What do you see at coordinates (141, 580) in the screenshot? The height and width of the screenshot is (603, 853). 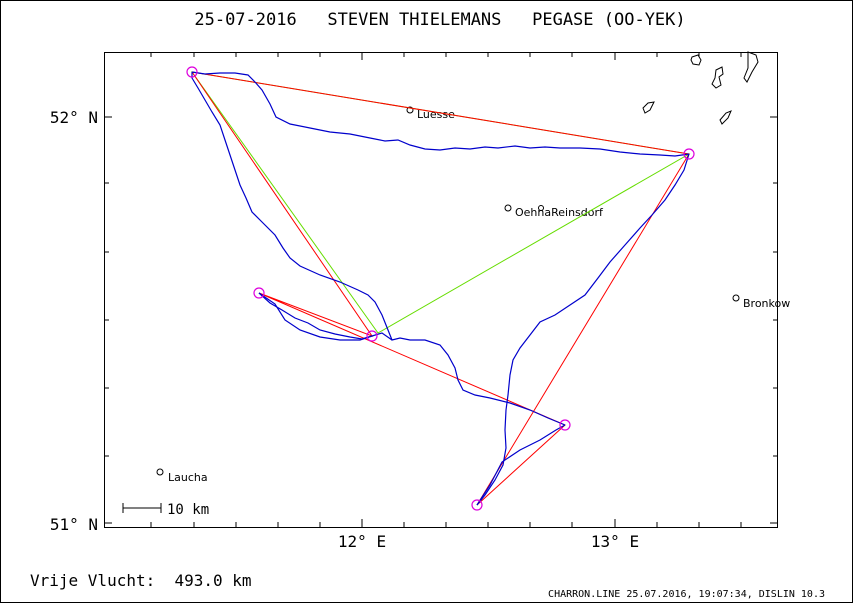 I see `free-flight-distance: Vrije Vlucht: 493.0 km` at bounding box center [141, 580].